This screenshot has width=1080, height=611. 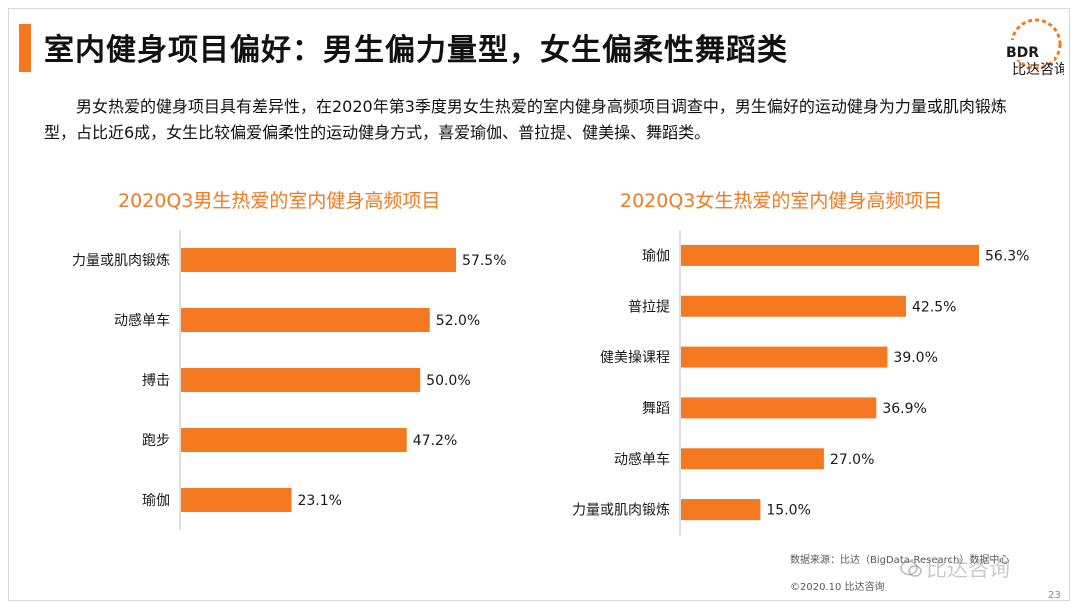 What do you see at coordinates (25, 48) in the screenshot?
I see `title-accent-bar` at bounding box center [25, 48].